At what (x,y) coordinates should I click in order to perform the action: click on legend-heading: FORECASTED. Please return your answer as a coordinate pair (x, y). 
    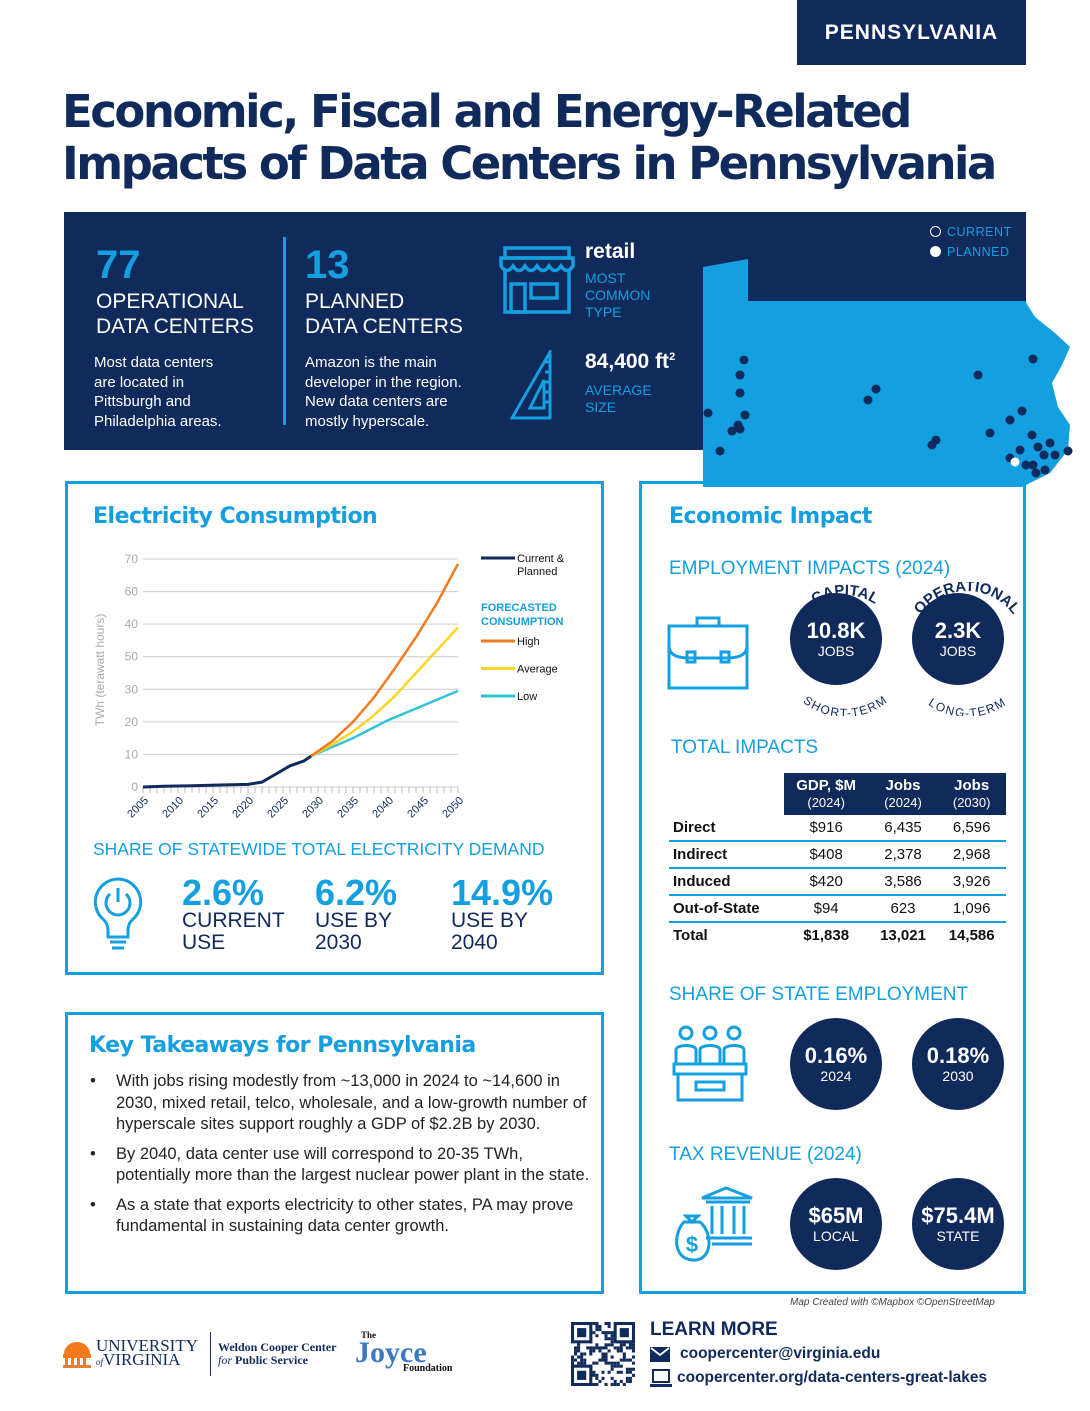
    Looking at the image, I should click on (519, 608).